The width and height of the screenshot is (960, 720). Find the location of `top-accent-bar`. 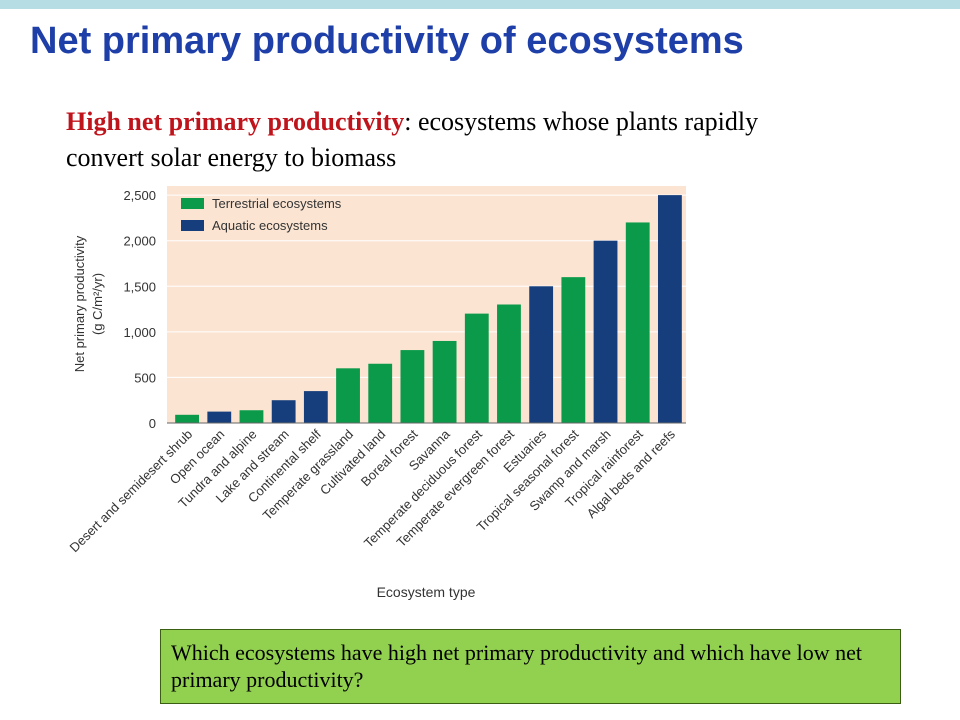

top-accent-bar is located at coordinates (480, 4).